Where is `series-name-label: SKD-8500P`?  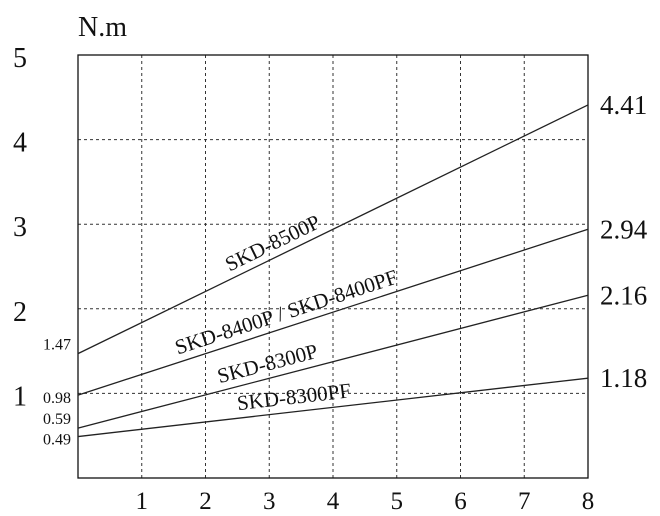
series-name-label: SKD-8500P is located at coordinates (272, 243).